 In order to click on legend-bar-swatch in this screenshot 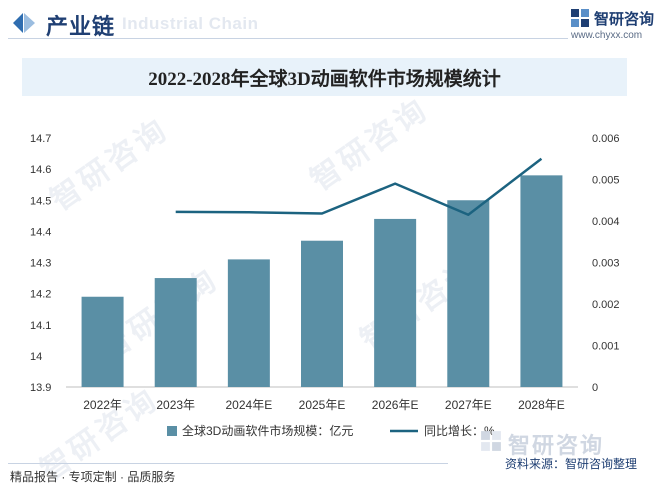, I will do `click(172, 431)`.